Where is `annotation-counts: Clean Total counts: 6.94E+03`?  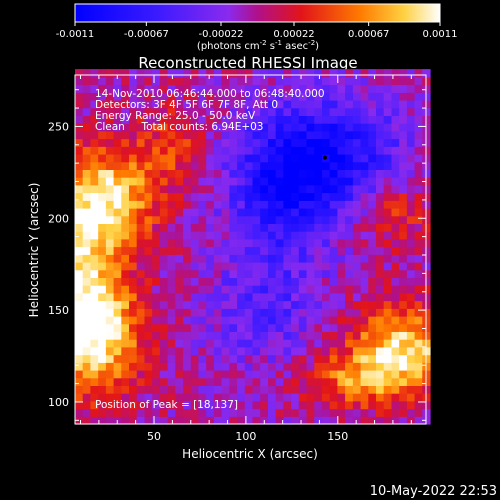 annotation-counts: Clean Total counts: 6.94E+03 is located at coordinates (179, 127).